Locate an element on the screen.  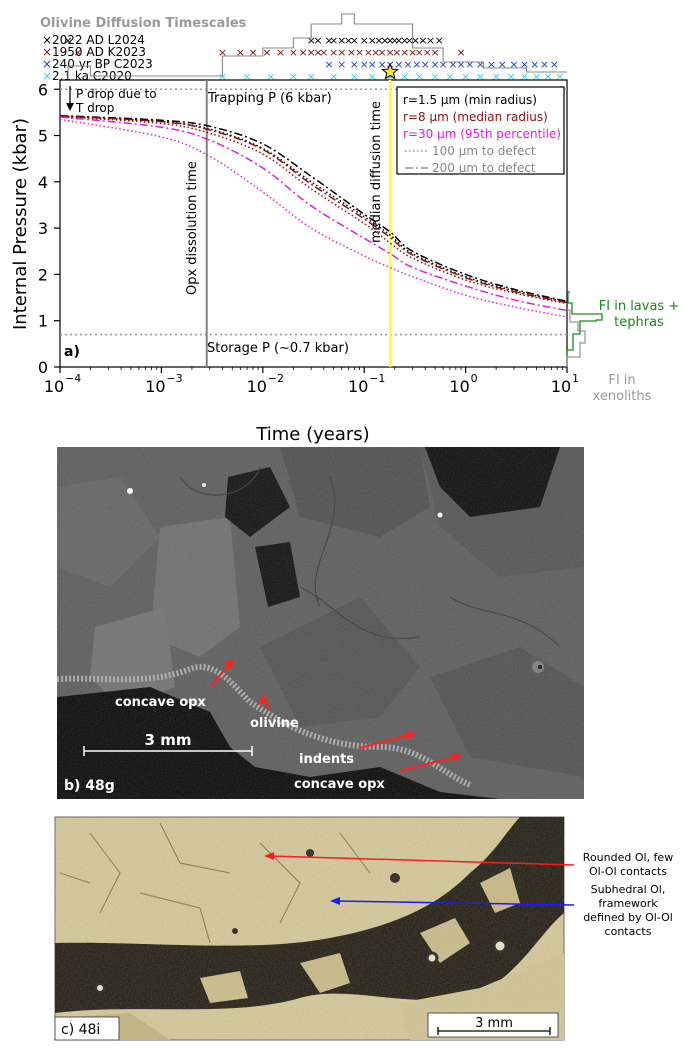
label-subhedral-2: framework is located at coordinates (628, 903).